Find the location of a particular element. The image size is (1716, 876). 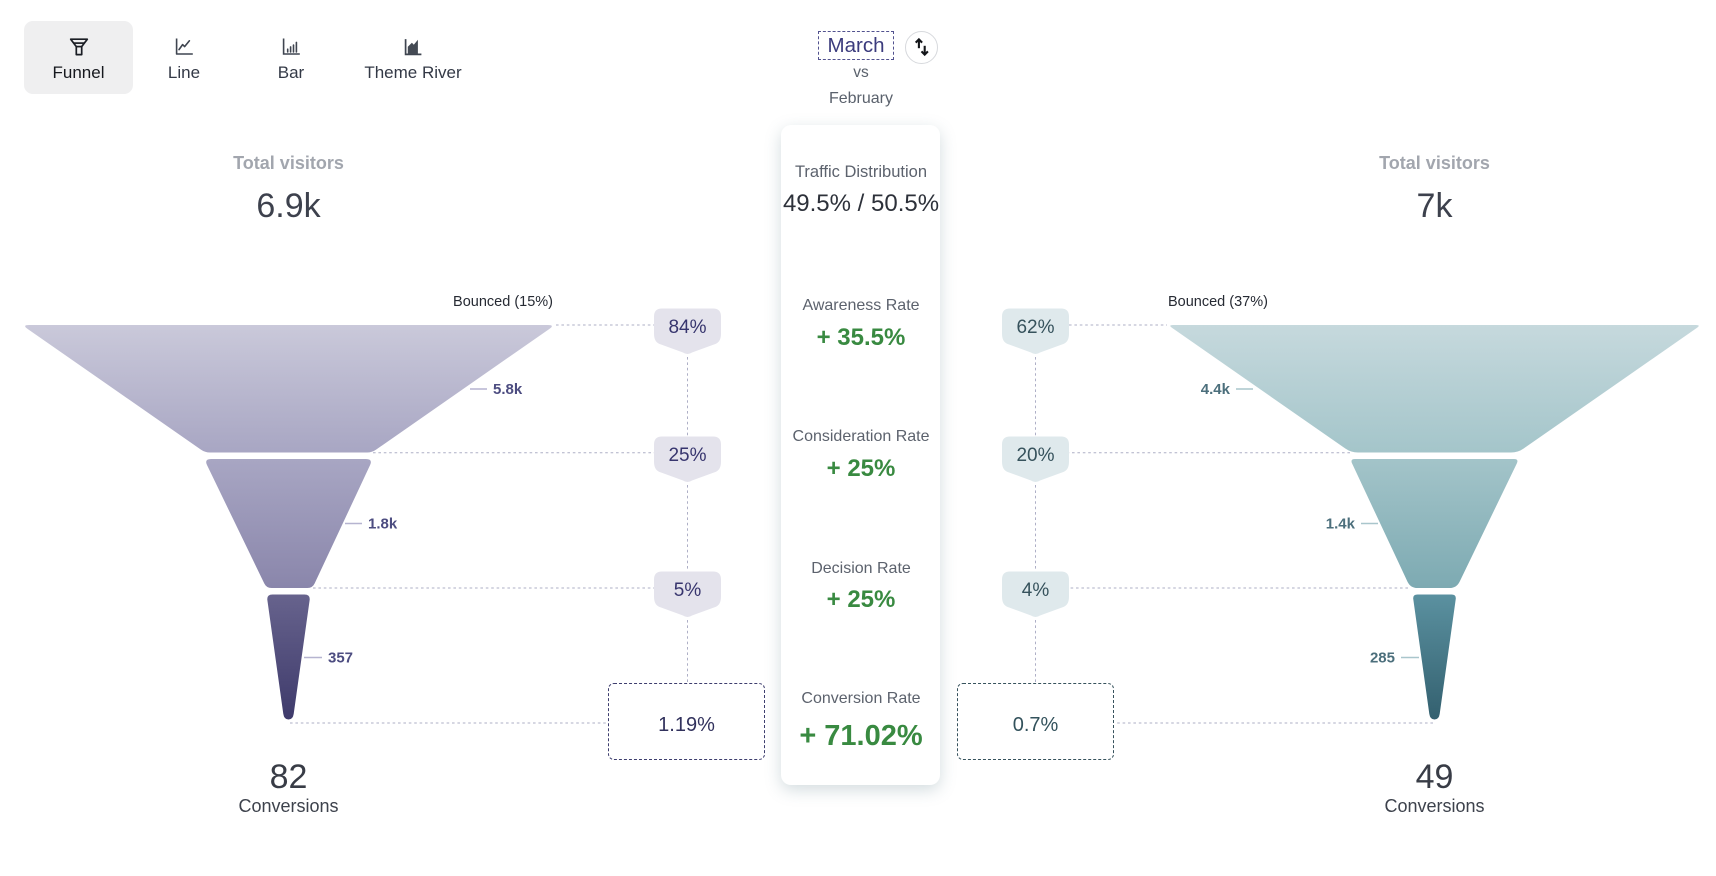

svg-text: 5% is located at coordinates (688, 590).